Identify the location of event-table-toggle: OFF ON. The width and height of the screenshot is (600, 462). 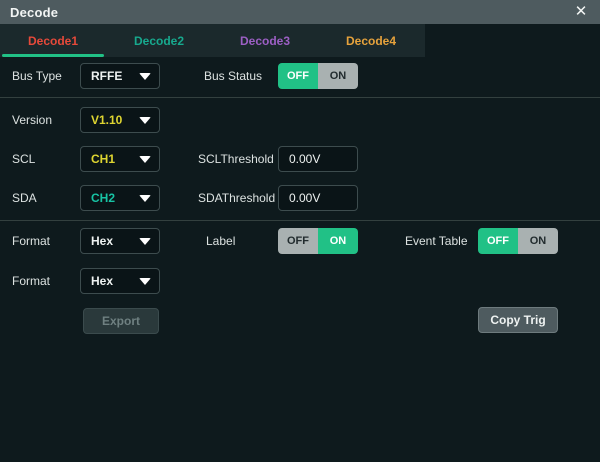
(518, 241).